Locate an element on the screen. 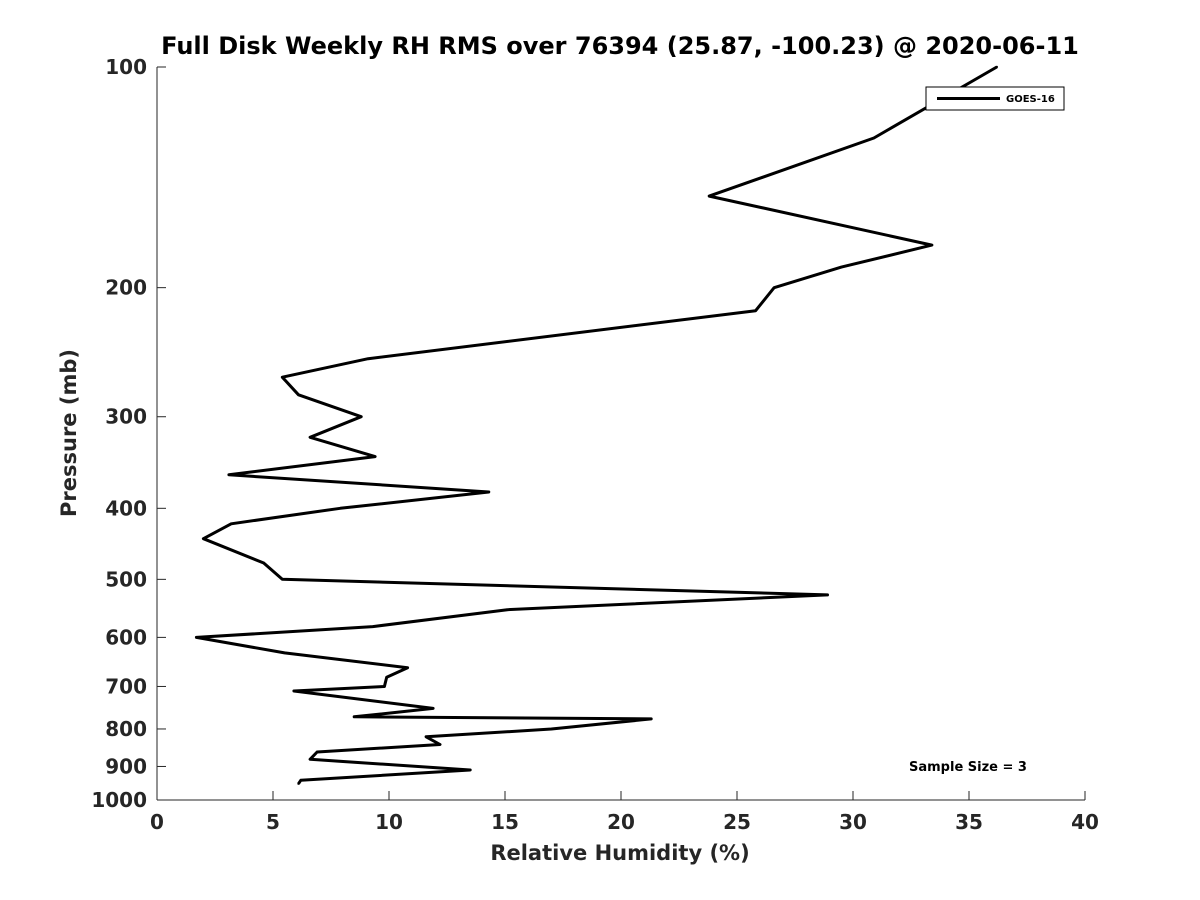  y-tick-label: 400 is located at coordinates (126, 508).